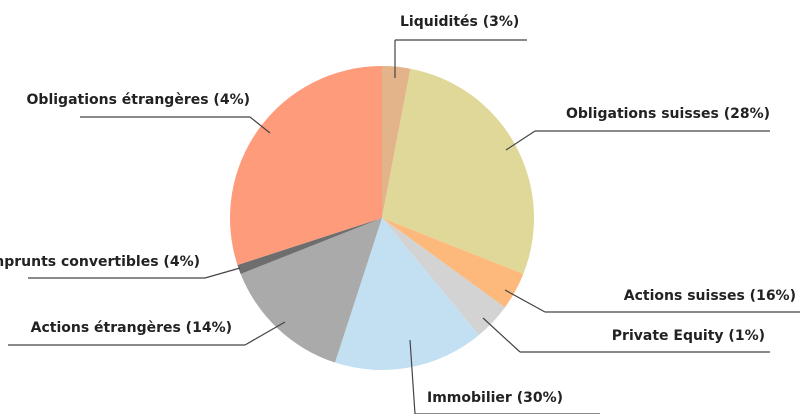 The width and height of the screenshot is (800, 414). Describe the element at coordinates (668, 114) in the screenshot. I see `slice-label: Obligations suisses (28%)` at that location.